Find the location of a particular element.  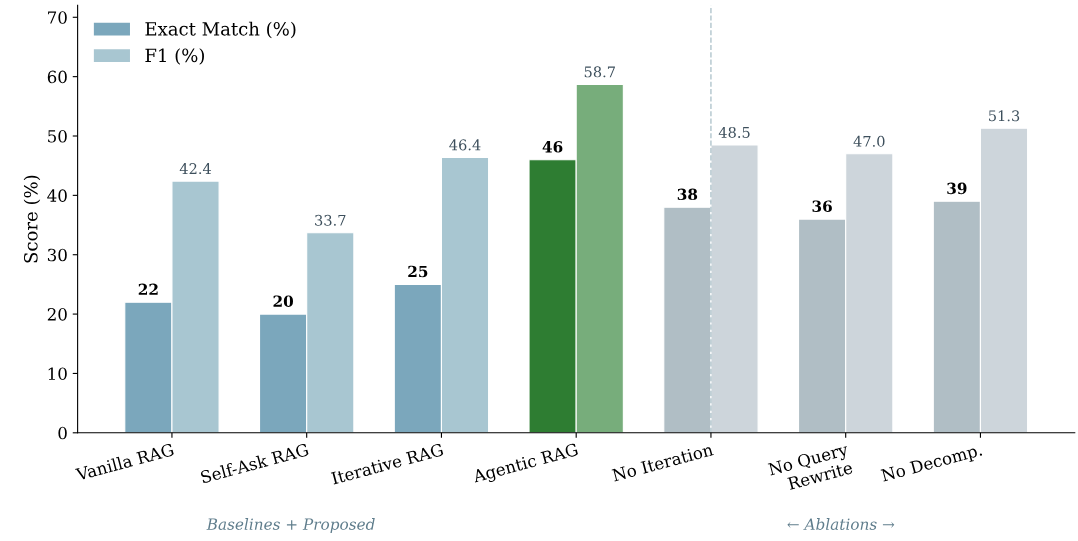

data-label: 25 is located at coordinates (418, 271).